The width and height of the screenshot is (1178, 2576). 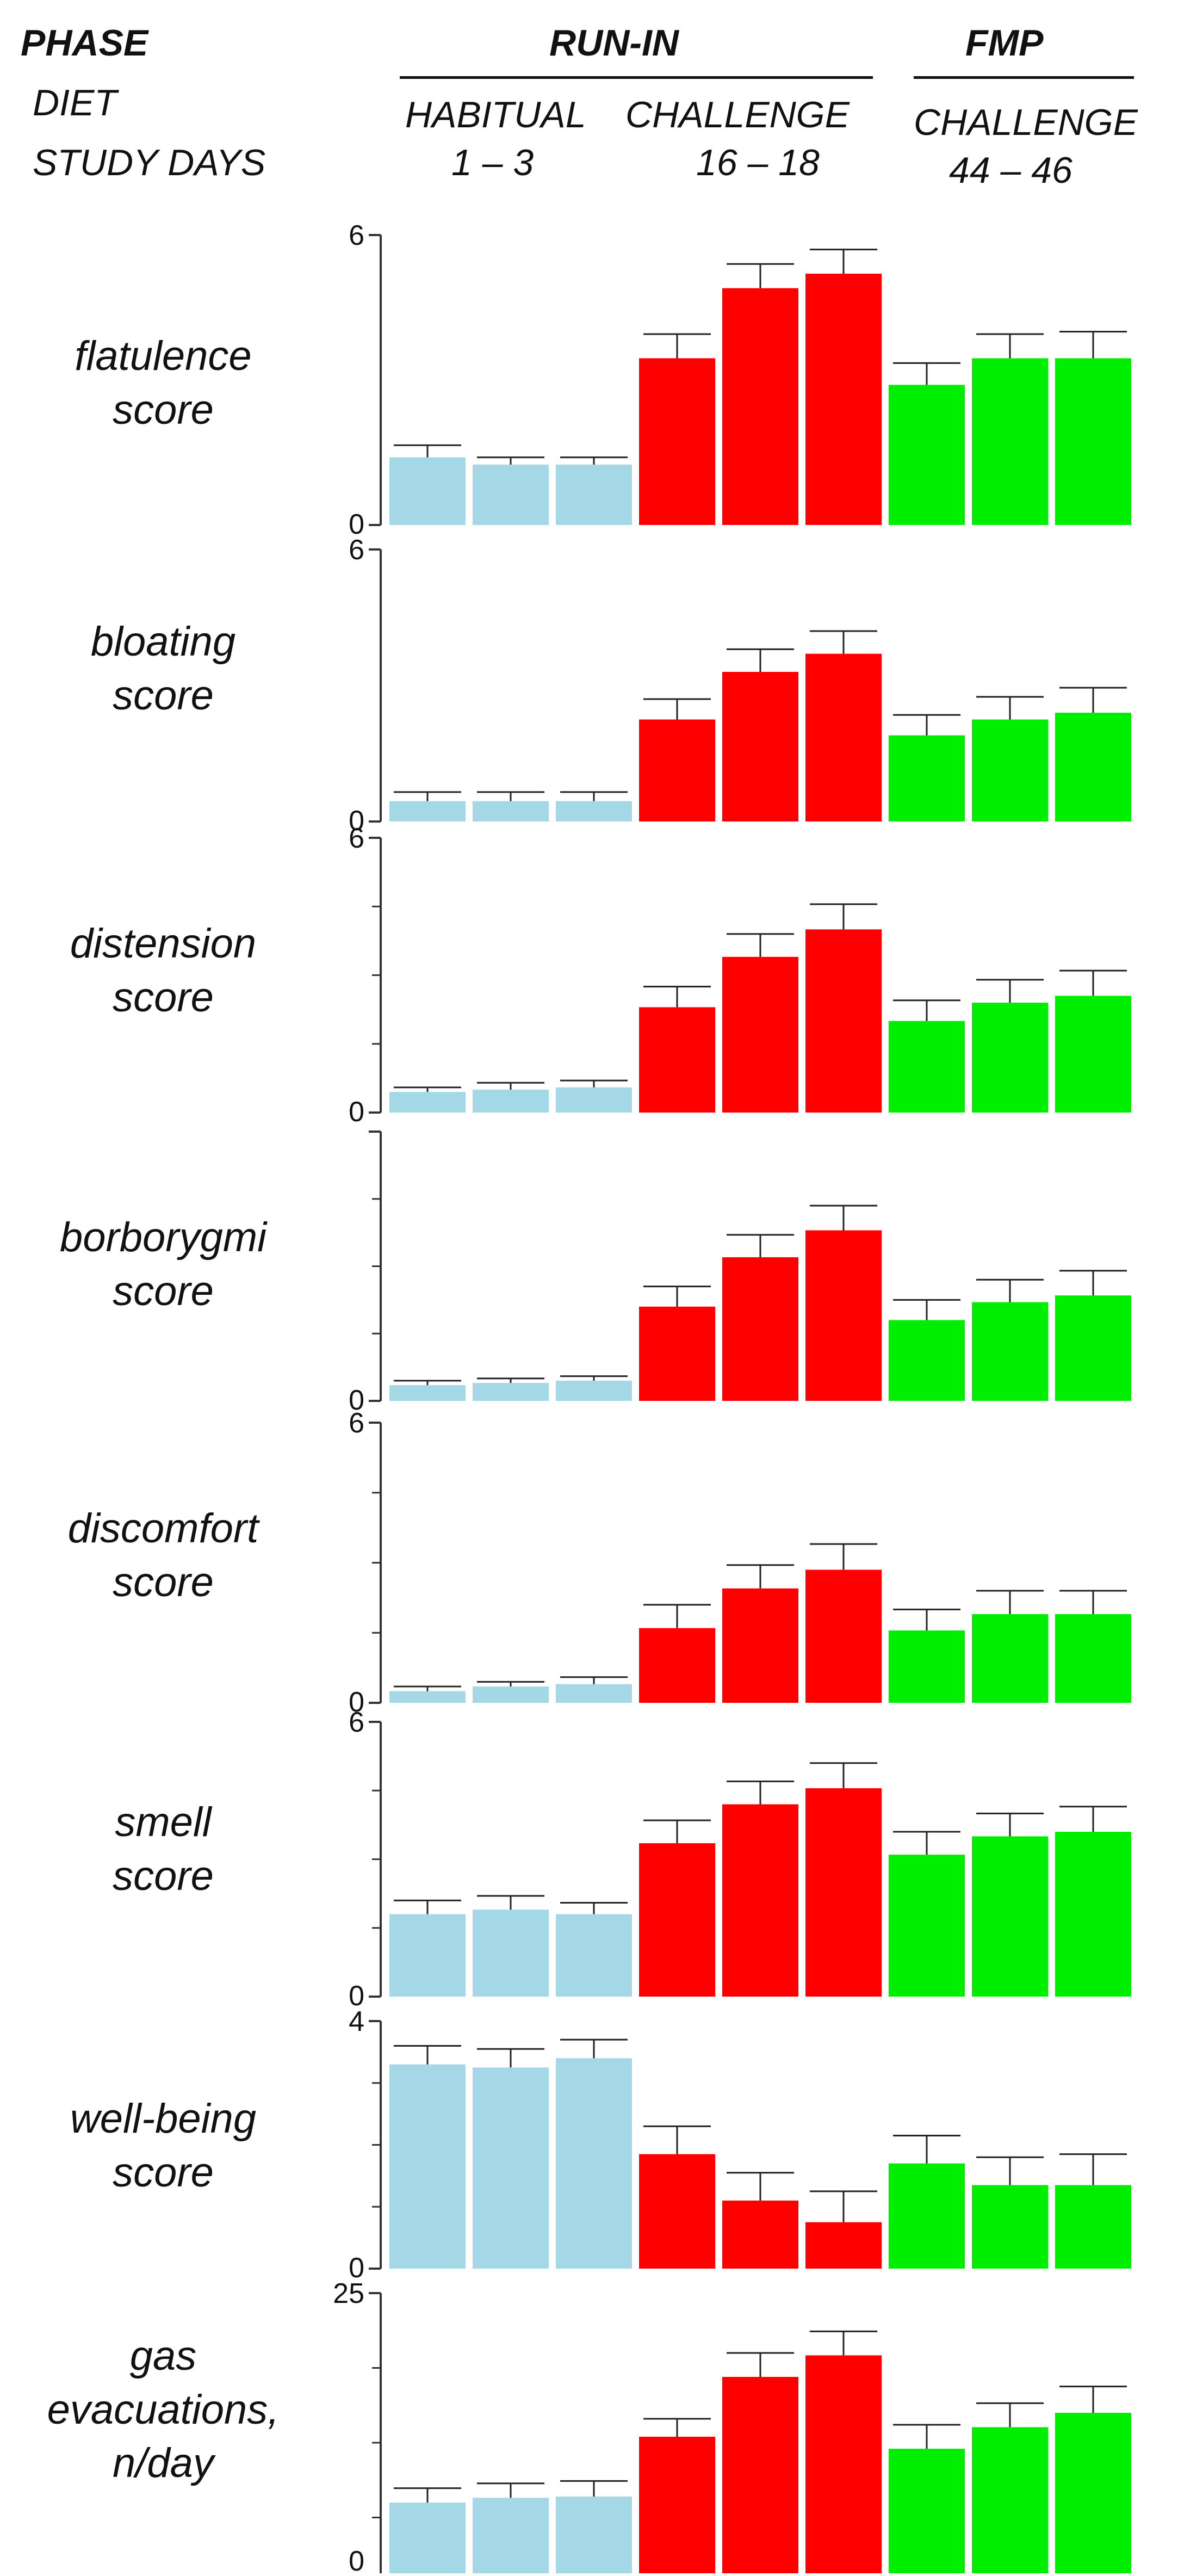 What do you see at coordinates (163, 669) in the screenshot?
I see `y-axis-label: bloating score` at bounding box center [163, 669].